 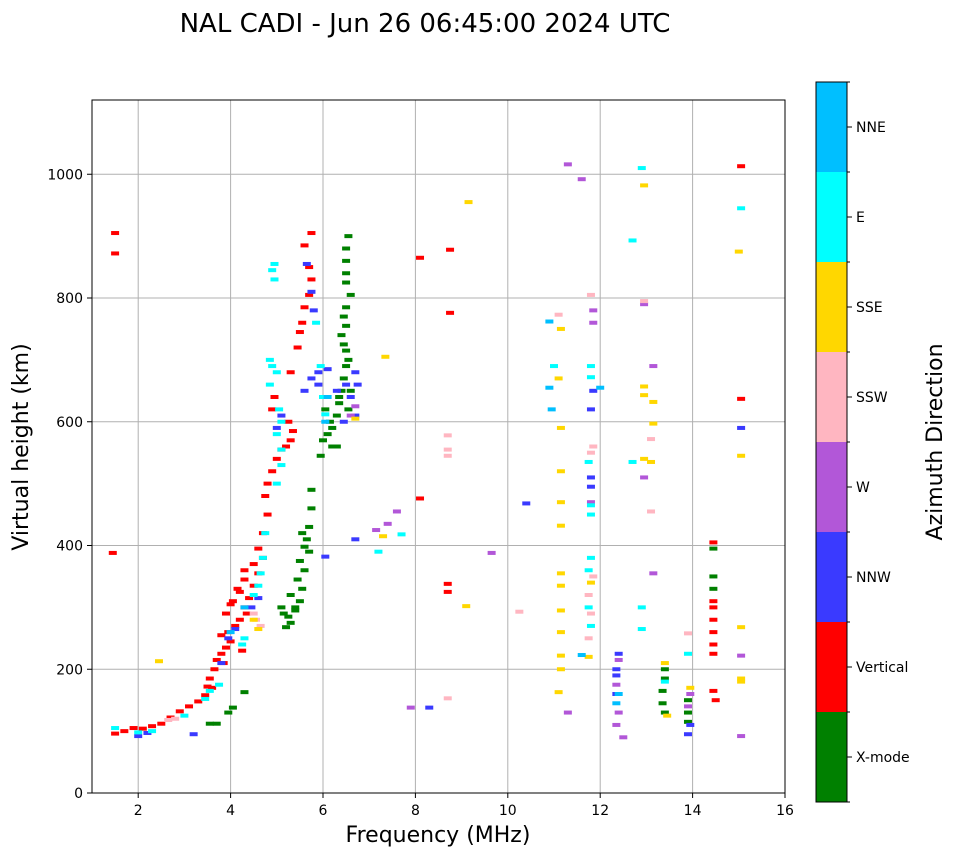 I want to click on y-tick-label: 0, so click(x=78, y=794).